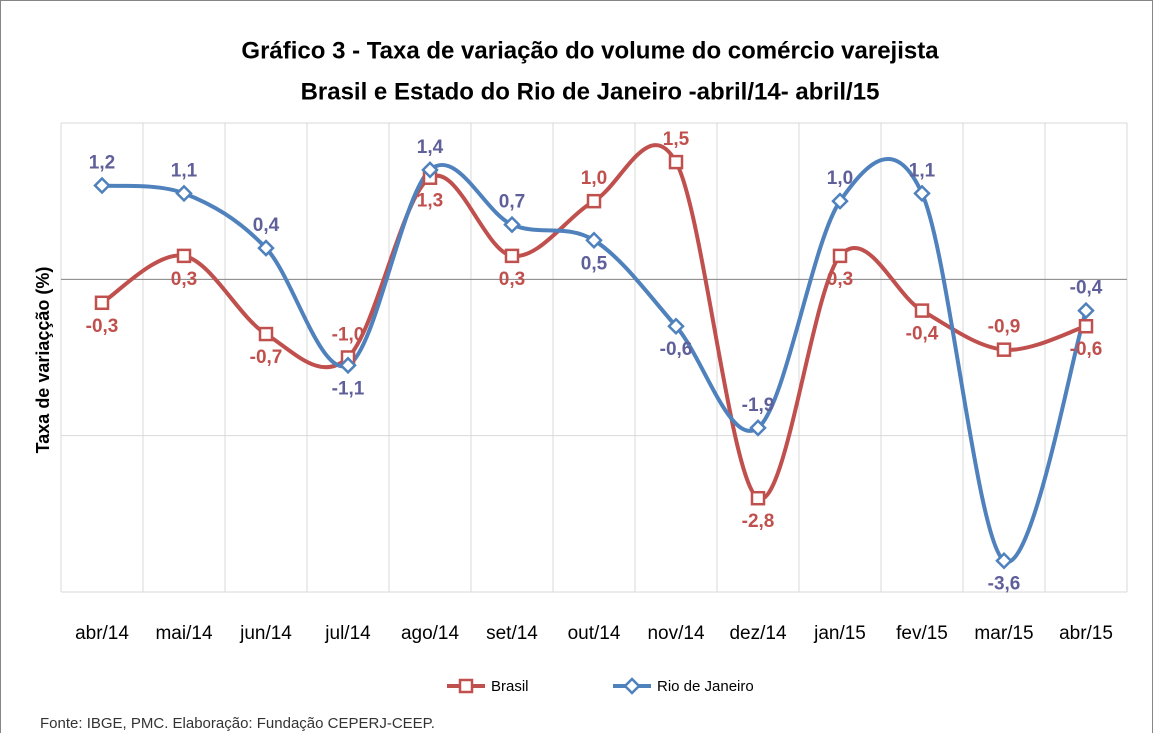 The image size is (1153, 733). I want to click on x-tick-label: jun/14, so click(265, 633).